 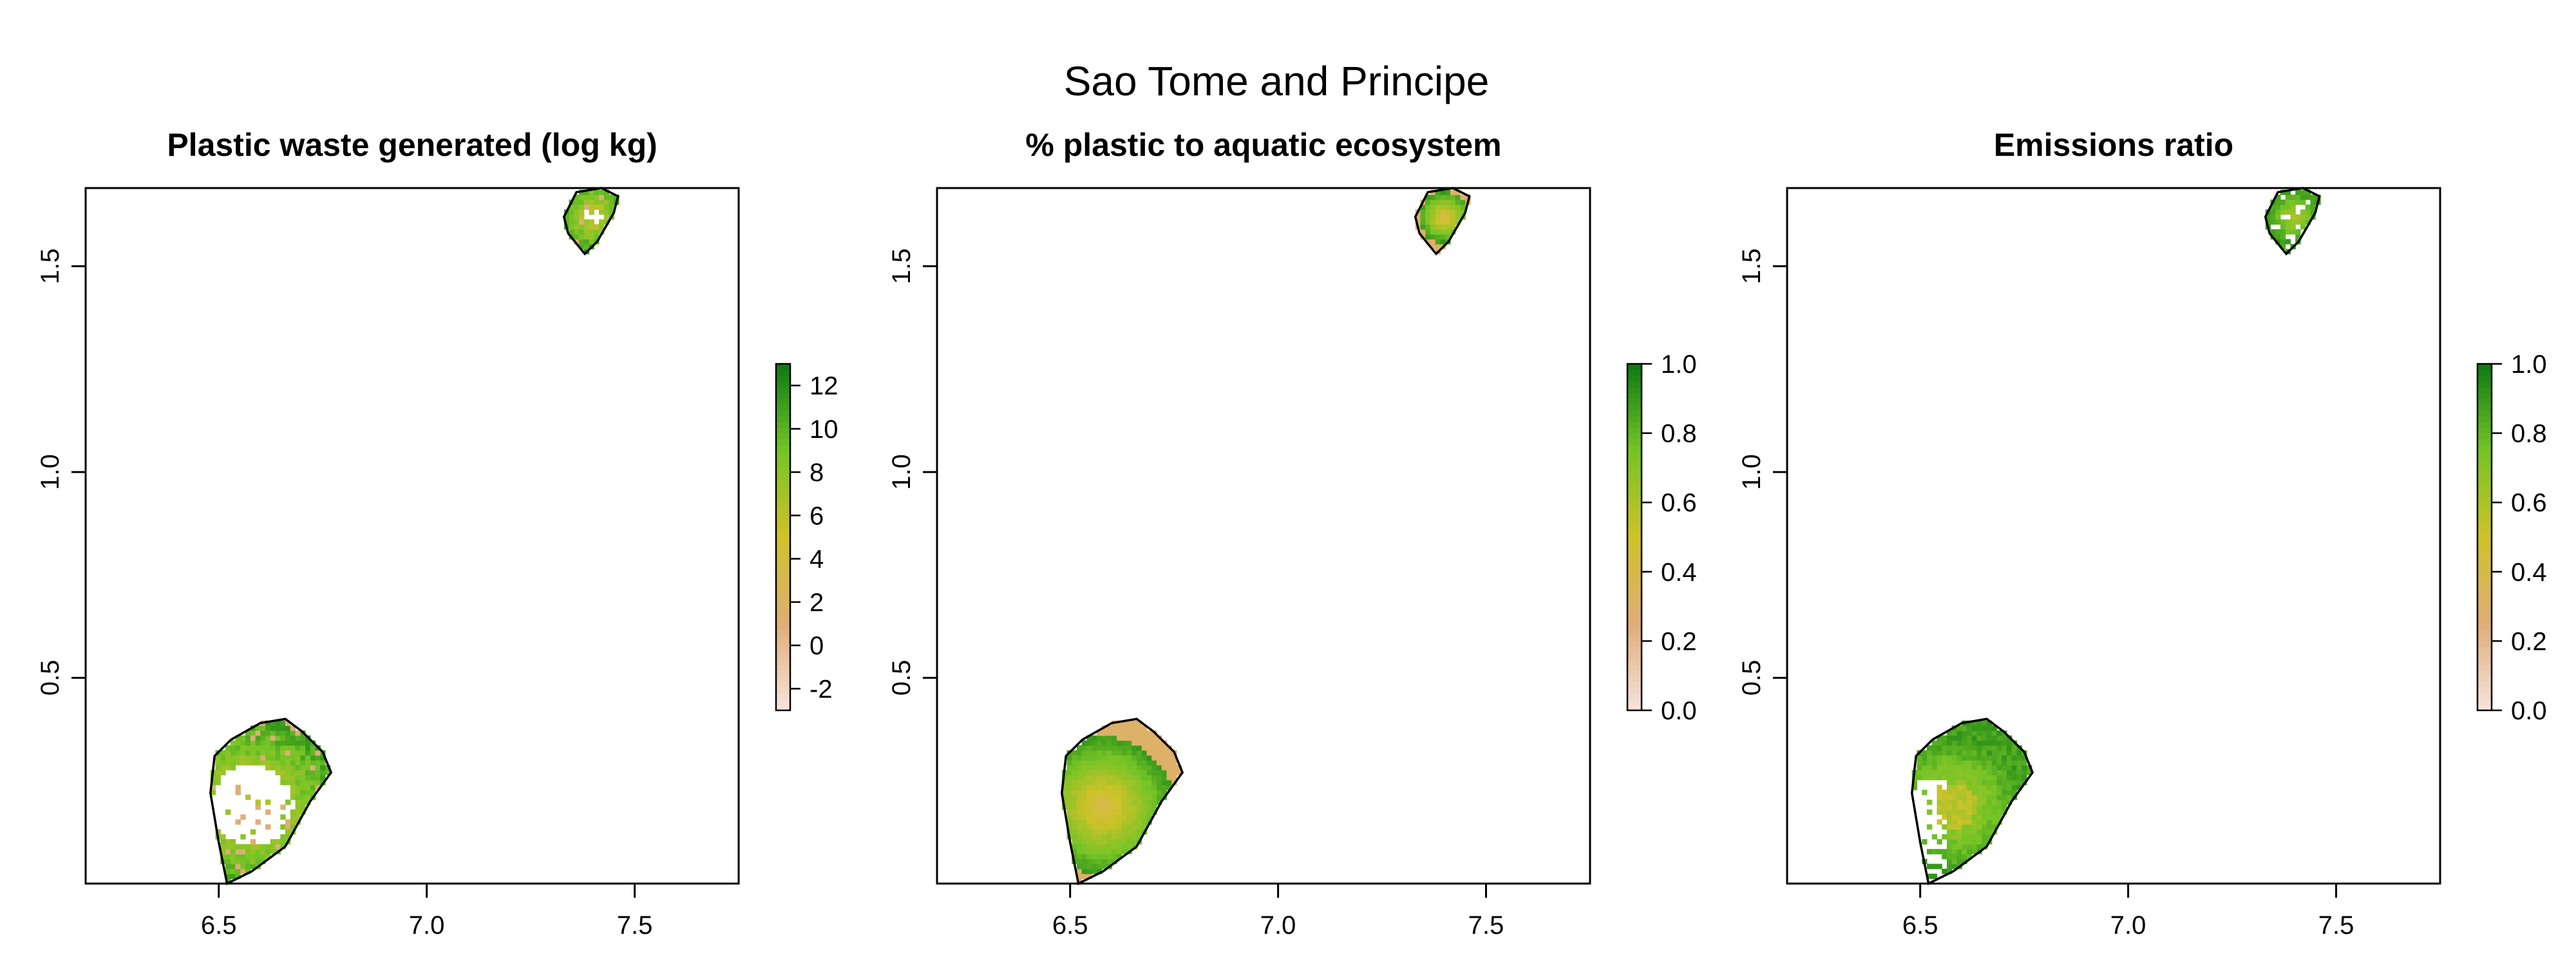 I want to click on legend-tick-label: 1.0, so click(x=2529, y=365).